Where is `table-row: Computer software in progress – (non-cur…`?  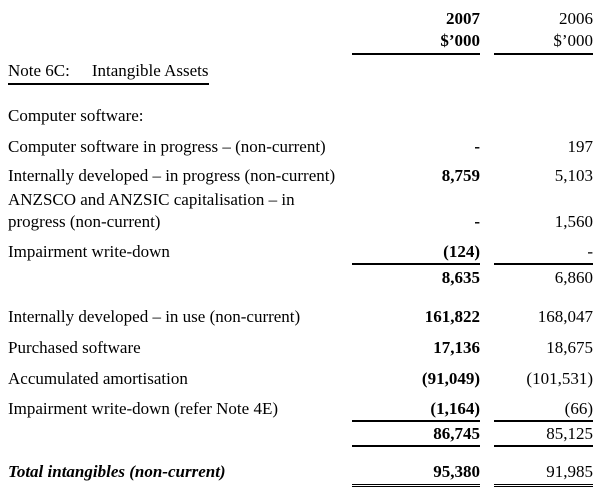 table-row: Computer software in progress – (non-cur… is located at coordinates (300, 147).